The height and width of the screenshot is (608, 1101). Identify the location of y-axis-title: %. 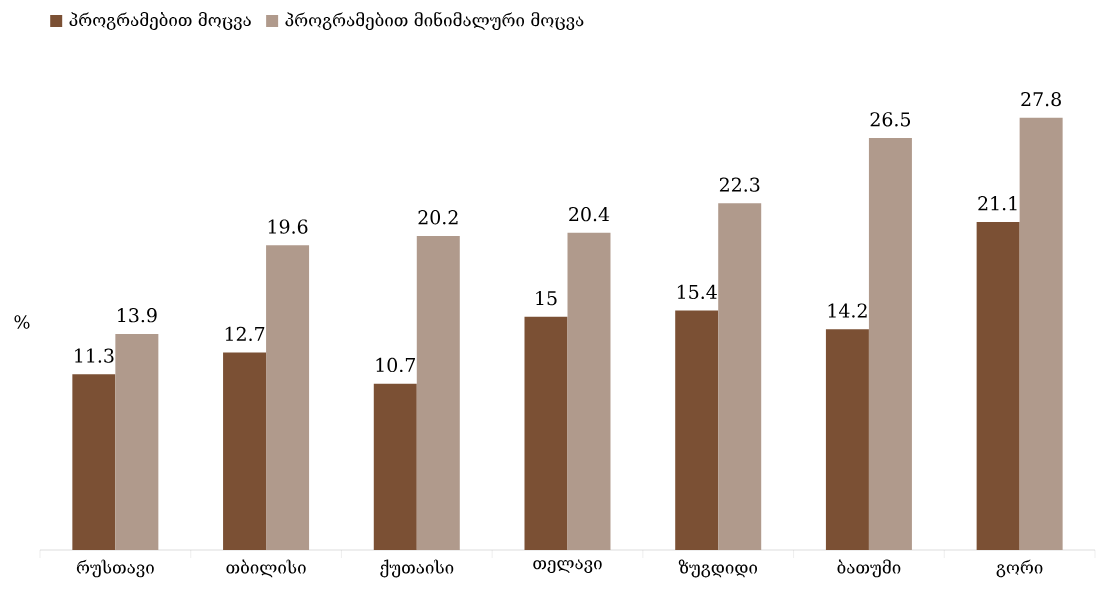
(22, 322).